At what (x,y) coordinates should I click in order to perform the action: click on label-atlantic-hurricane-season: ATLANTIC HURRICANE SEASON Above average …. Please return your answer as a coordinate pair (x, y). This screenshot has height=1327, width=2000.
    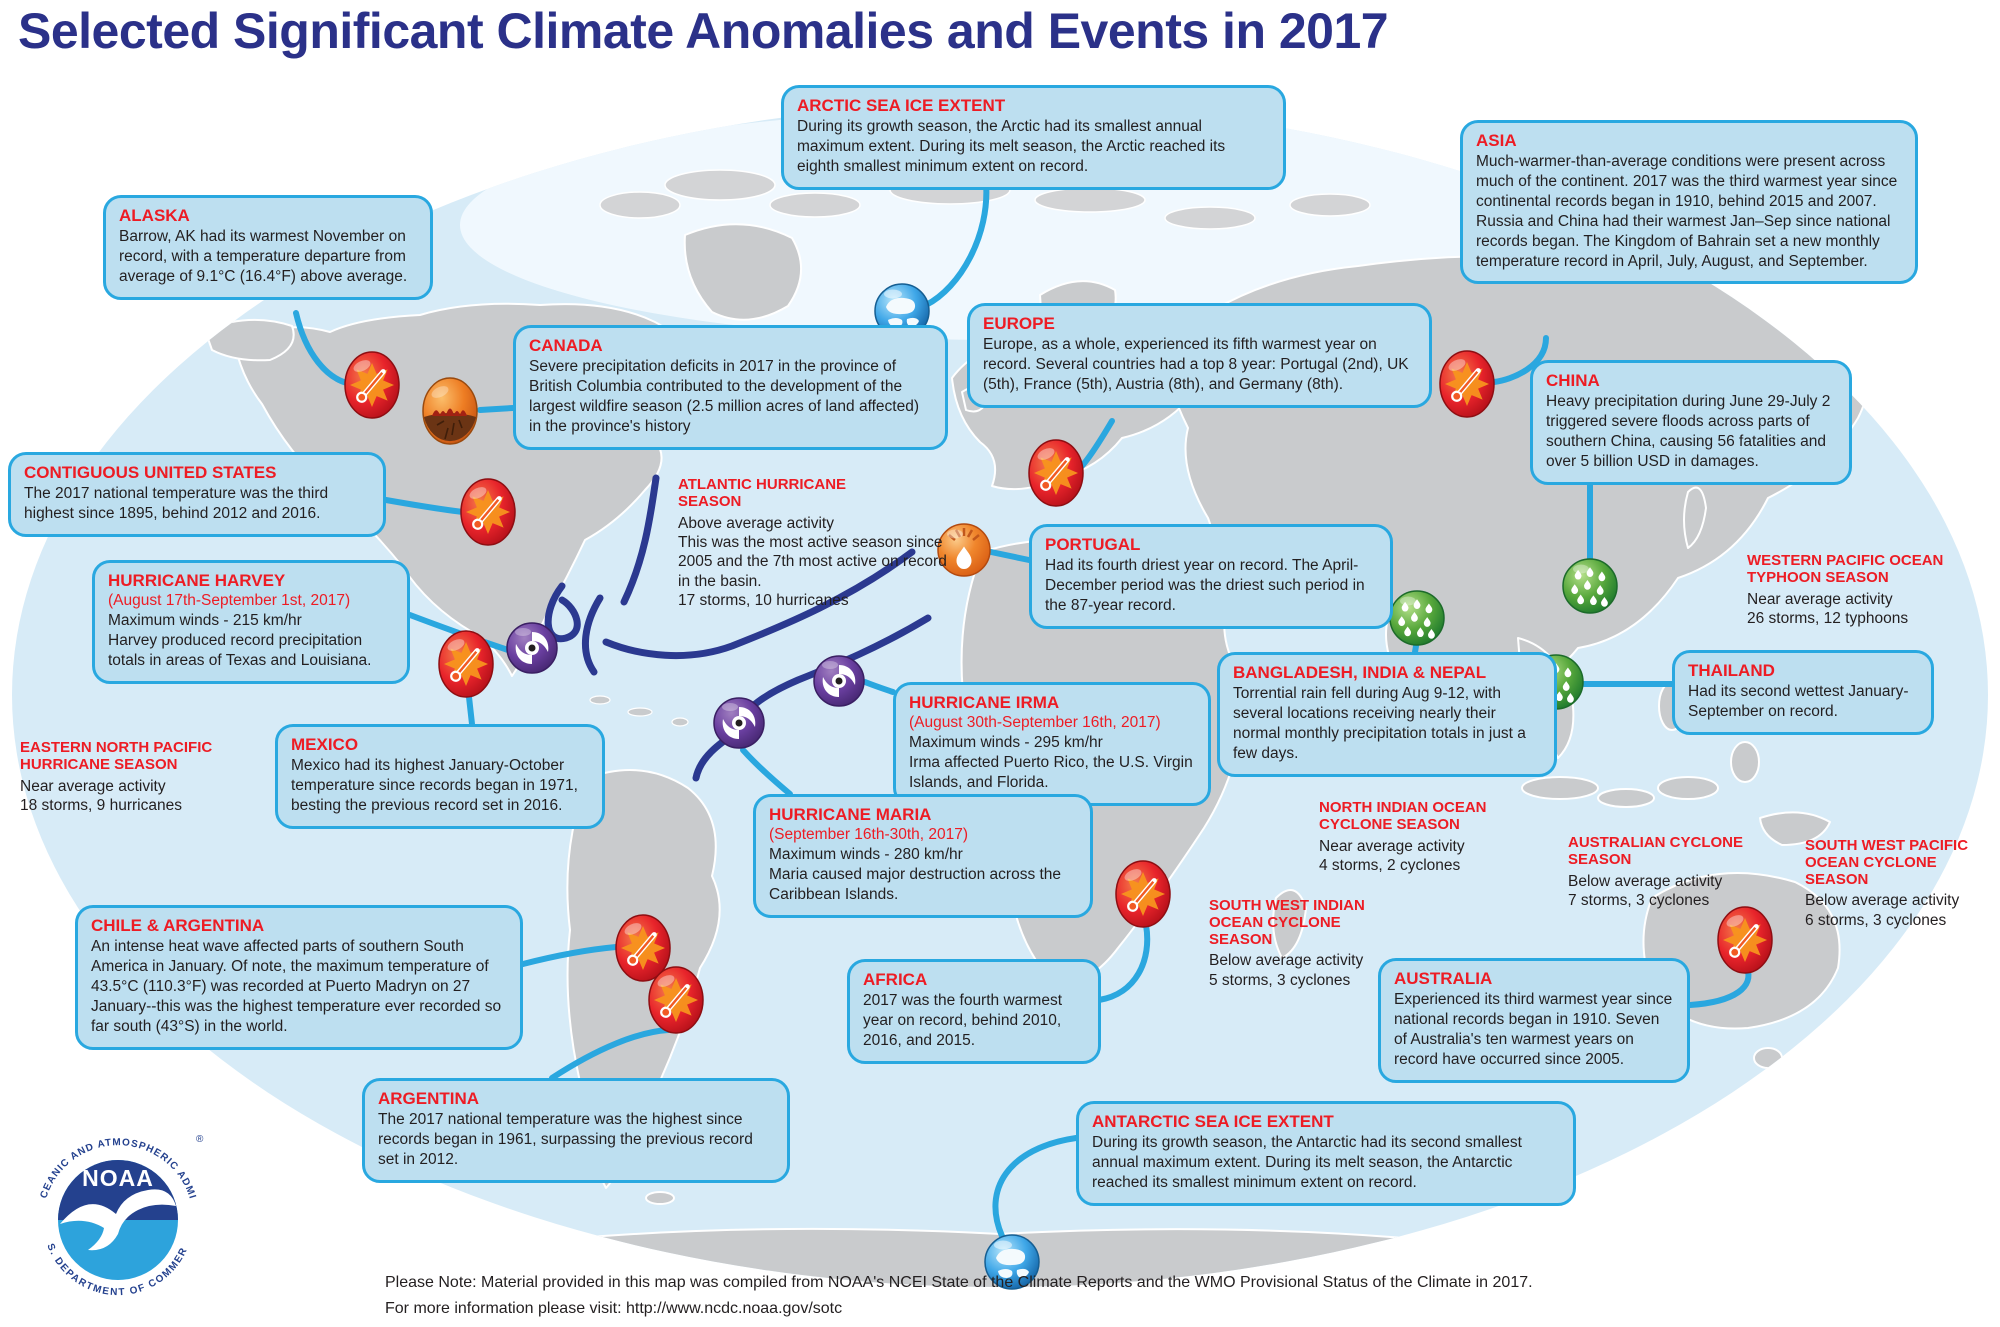
    Looking at the image, I should click on (820, 543).